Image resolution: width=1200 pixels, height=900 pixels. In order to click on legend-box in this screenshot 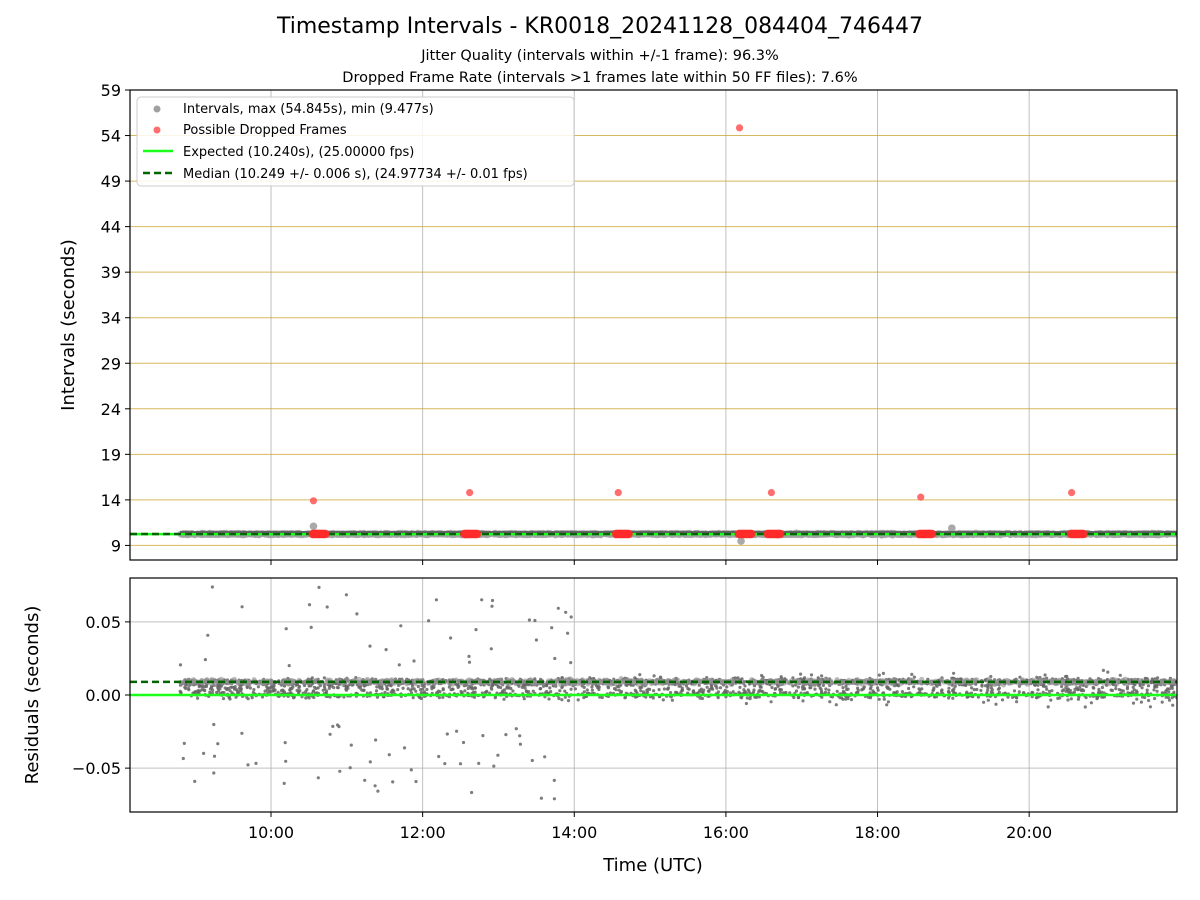, I will do `click(355, 141)`.